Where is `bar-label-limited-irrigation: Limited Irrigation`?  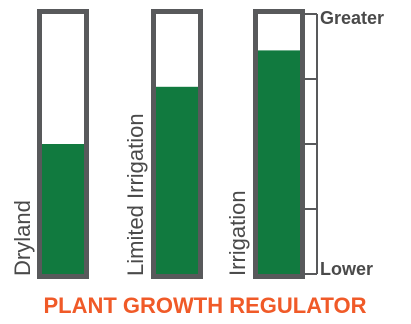 bar-label-limited-irrigation: Limited Irrigation is located at coordinates (135, 194).